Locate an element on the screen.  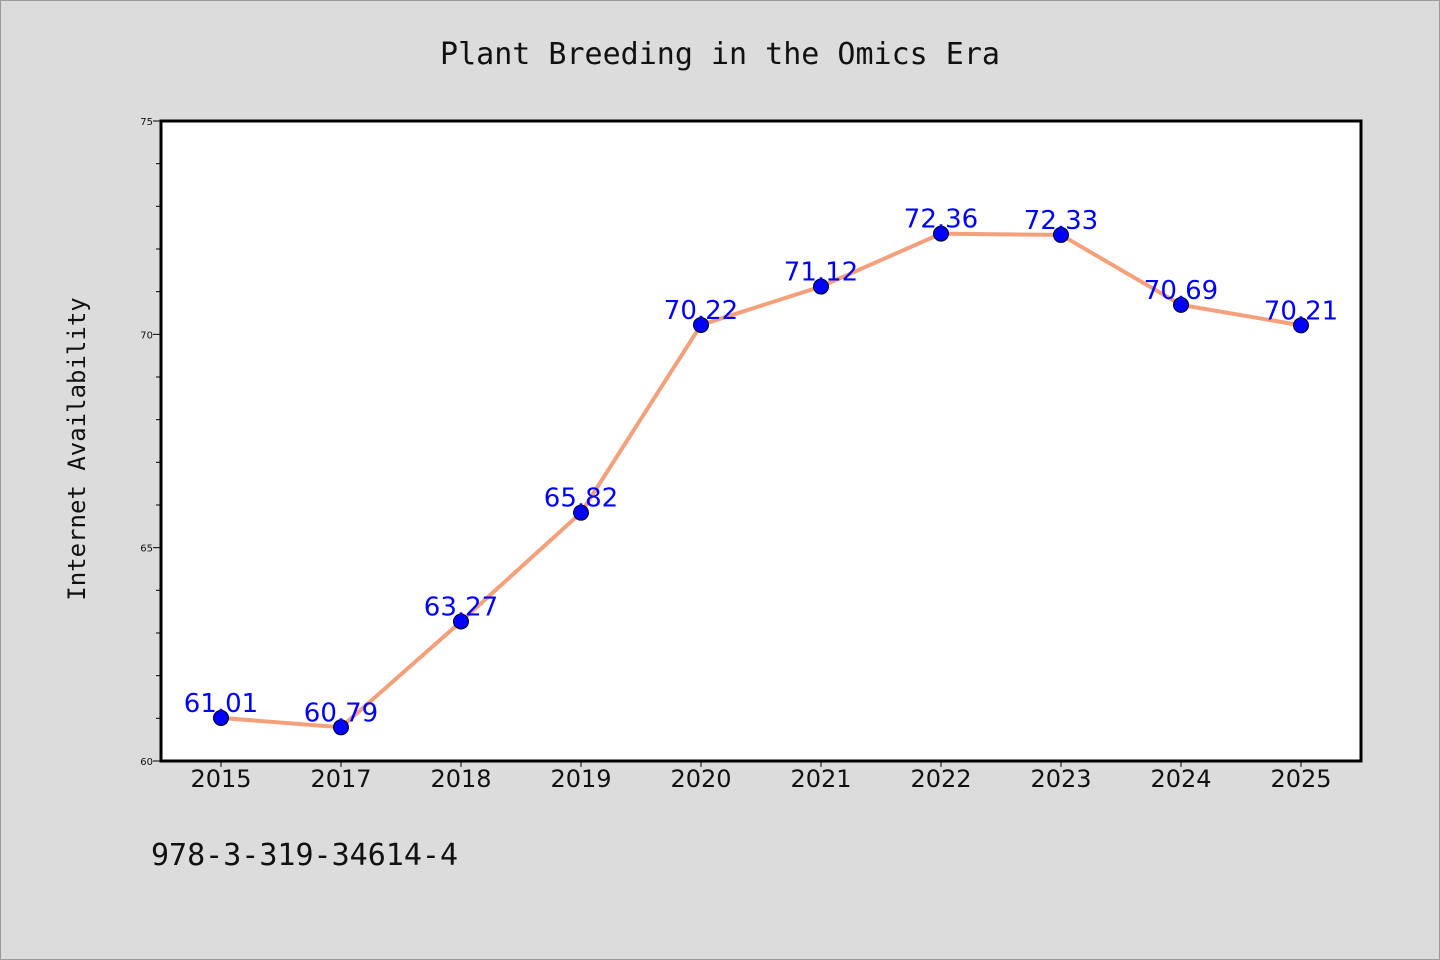
x-tick-label: 2024 is located at coordinates (1180, 779).